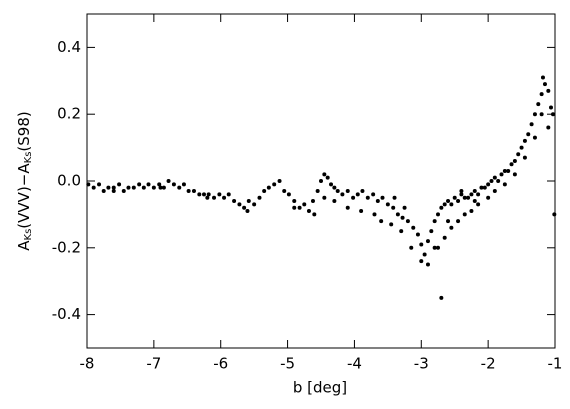  What do you see at coordinates (220, 364) in the screenshot?
I see `x-tick-label: -6` at bounding box center [220, 364].